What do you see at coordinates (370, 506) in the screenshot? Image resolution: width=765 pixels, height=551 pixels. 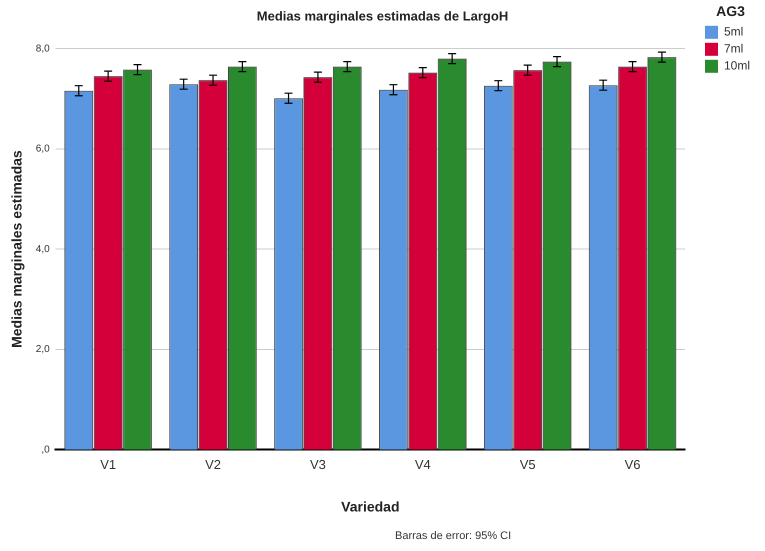 I see `x-axis-title: Variedad` at bounding box center [370, 506].